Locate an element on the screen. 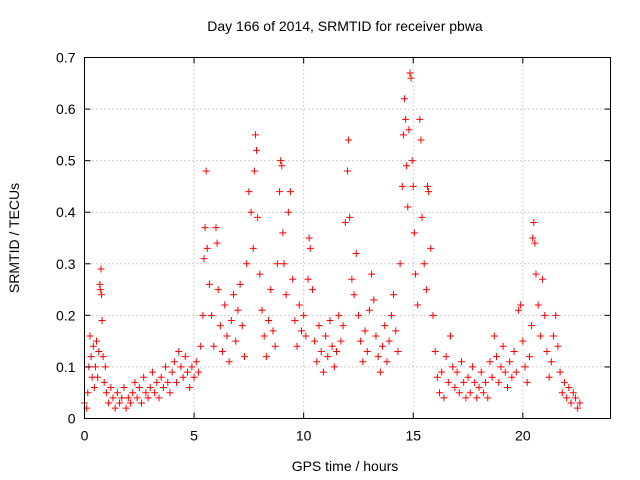 The width and height of the screenshot is (640, 480). x-tick-label: 0 is located at coordinates (85, 436).